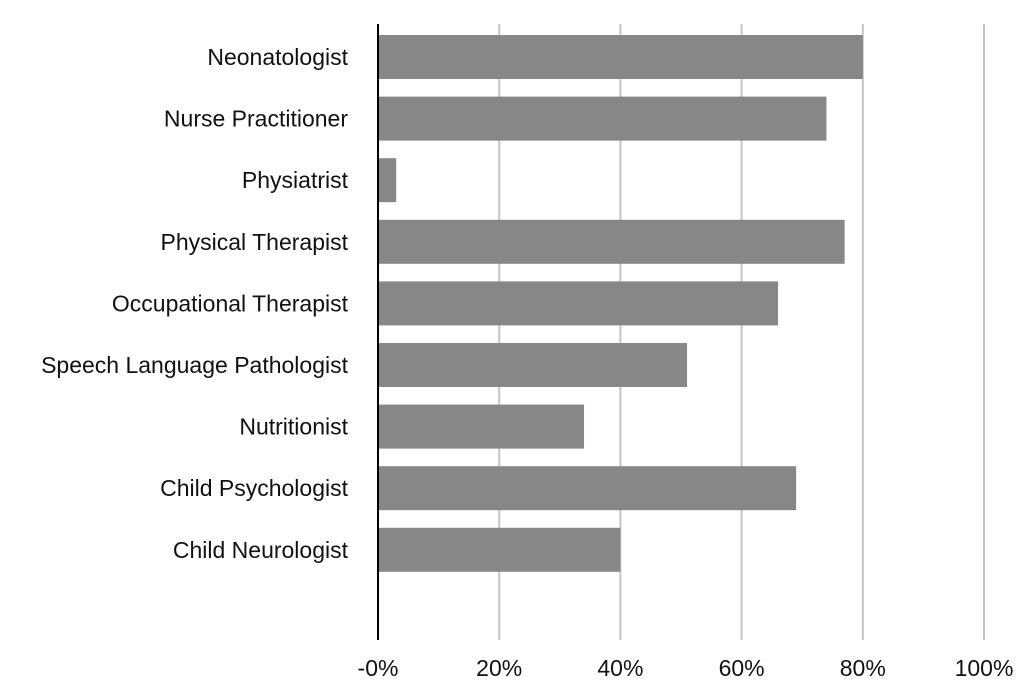 Image resolution: width=1032 pixels, height=696 pixels. What do you see at coordinates (686, 668) in the screenshot?
I see `x-tick-labels: -0% 20% 40% 60% 80% 100%` at bounding box center [686, 668].